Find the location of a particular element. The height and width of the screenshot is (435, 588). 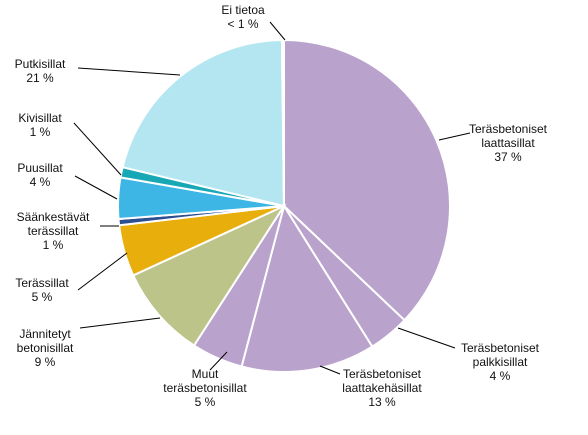

slice-name-label: Puusillat is located at coordinates (40, 168).